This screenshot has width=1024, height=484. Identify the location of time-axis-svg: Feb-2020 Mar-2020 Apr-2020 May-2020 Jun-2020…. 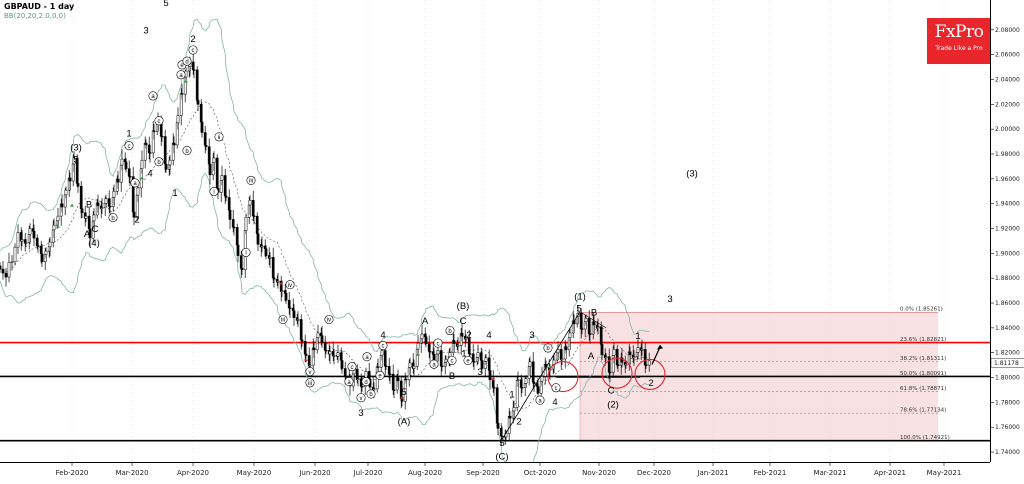
(508, 470).